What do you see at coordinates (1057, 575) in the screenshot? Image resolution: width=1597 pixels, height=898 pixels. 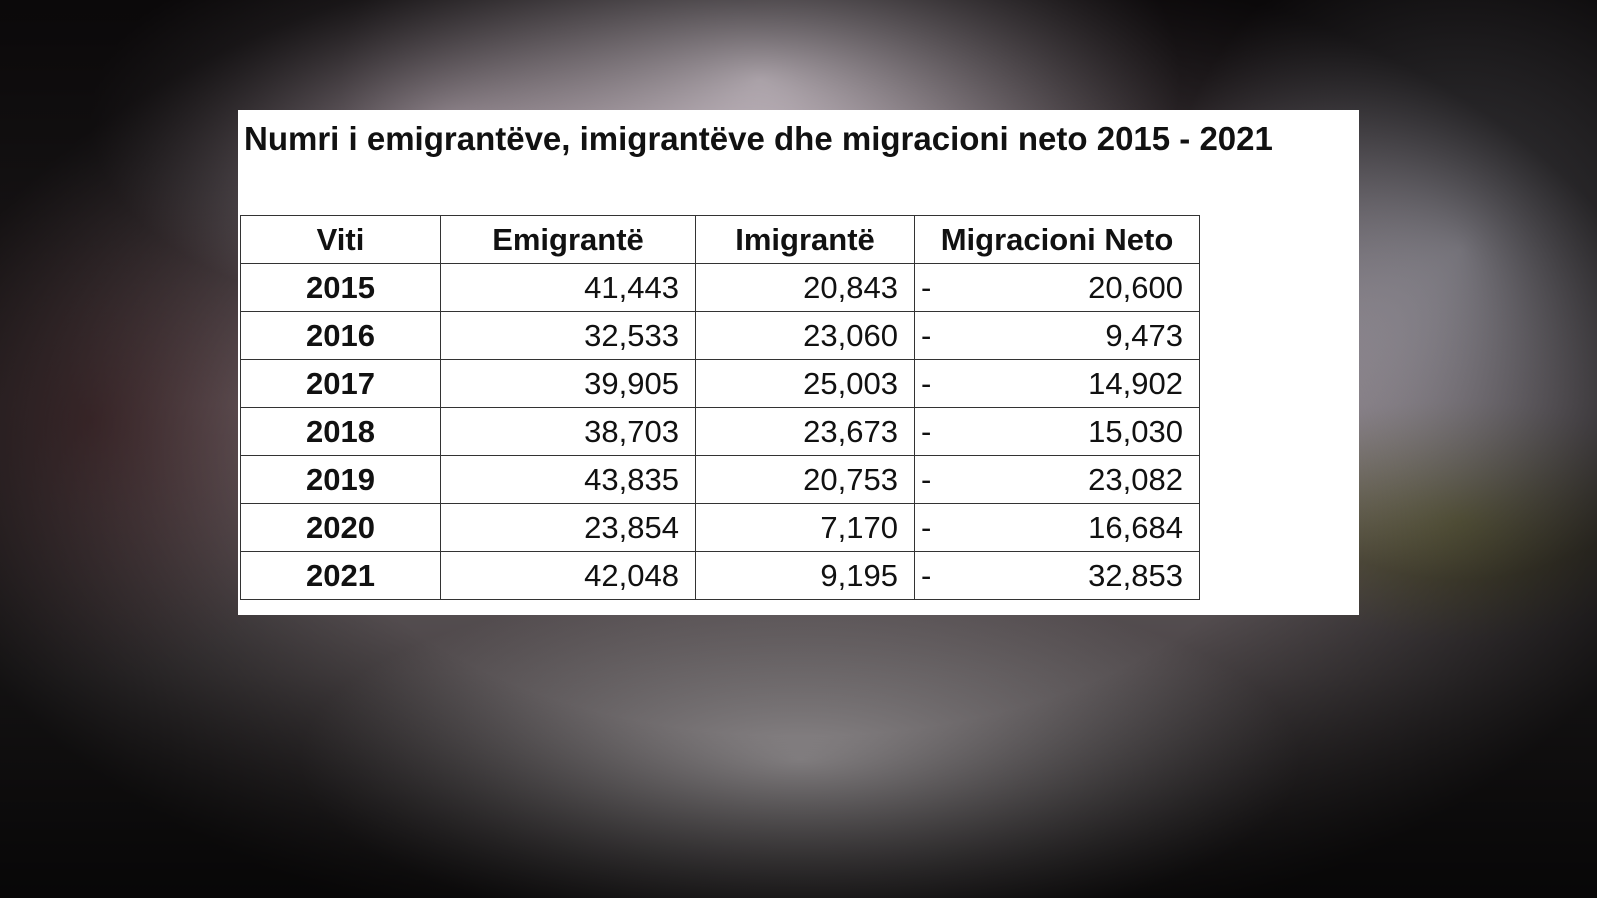 I see `net-migration-cell: - 32,853` at bounding box center [1057, 575].